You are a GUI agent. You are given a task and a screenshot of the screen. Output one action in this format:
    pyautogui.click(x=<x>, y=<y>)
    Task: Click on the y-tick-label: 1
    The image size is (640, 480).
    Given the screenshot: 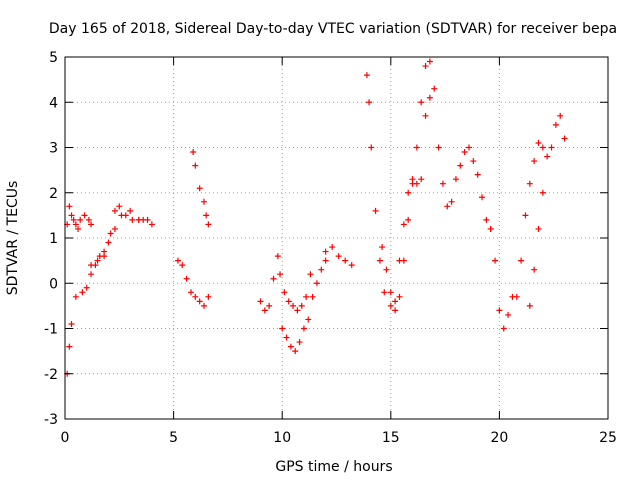 What is the action you would take?
    pyautogui.click(x=53, y=239)
    